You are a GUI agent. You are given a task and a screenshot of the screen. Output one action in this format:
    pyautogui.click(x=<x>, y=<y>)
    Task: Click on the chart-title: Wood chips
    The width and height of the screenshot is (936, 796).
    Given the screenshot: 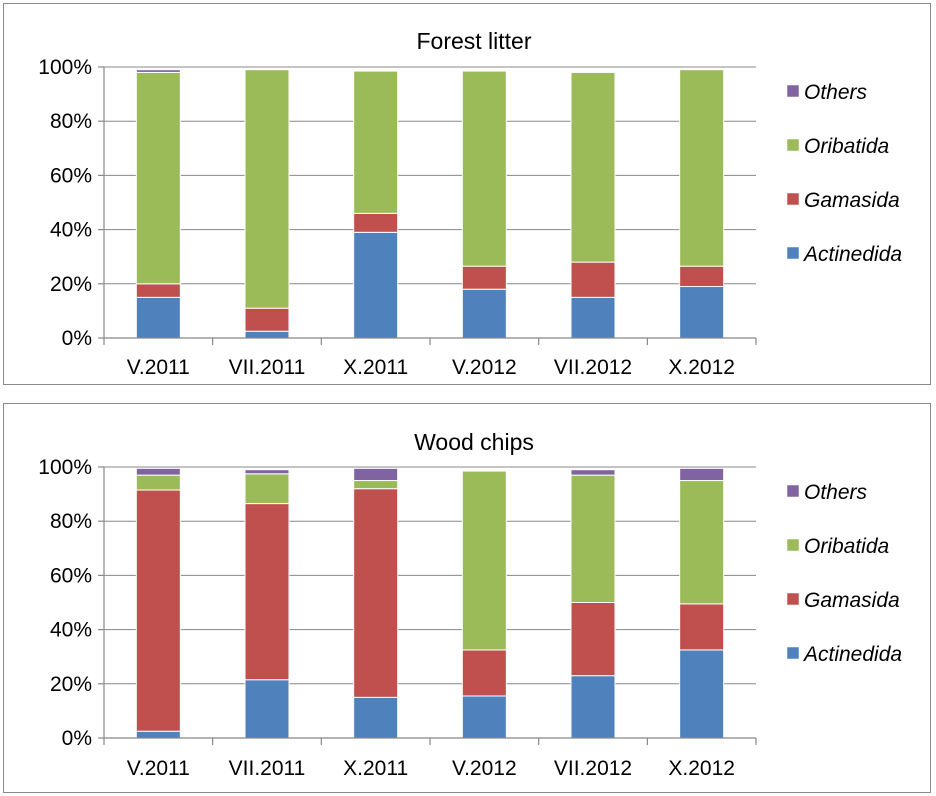 What is the action you would take?
    pyautogui.click(x=474, y=442)
    